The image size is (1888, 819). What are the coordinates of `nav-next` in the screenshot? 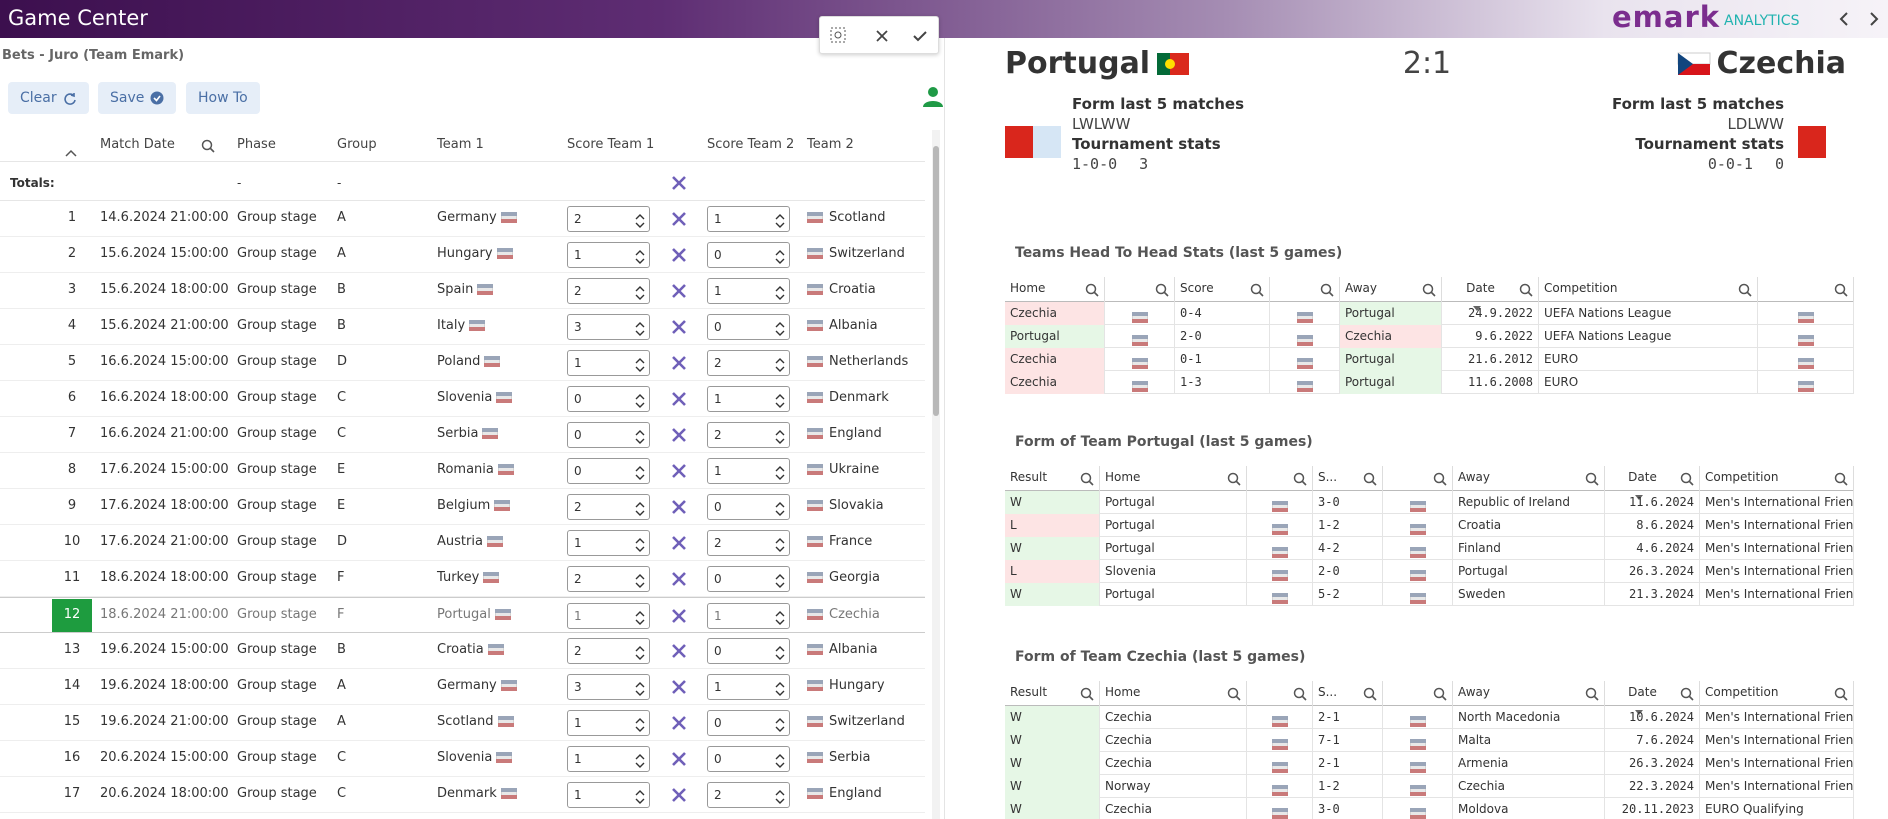 It's located at (1874, 21).